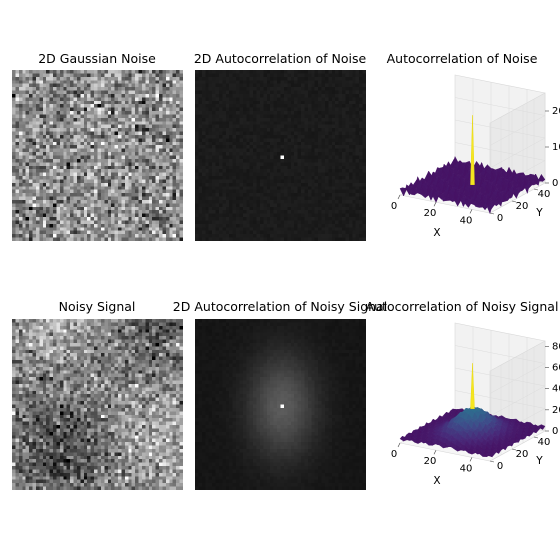 This screenshot has height=560, width=560. I want to click on autocorr-noise-image, so click(280, 155).